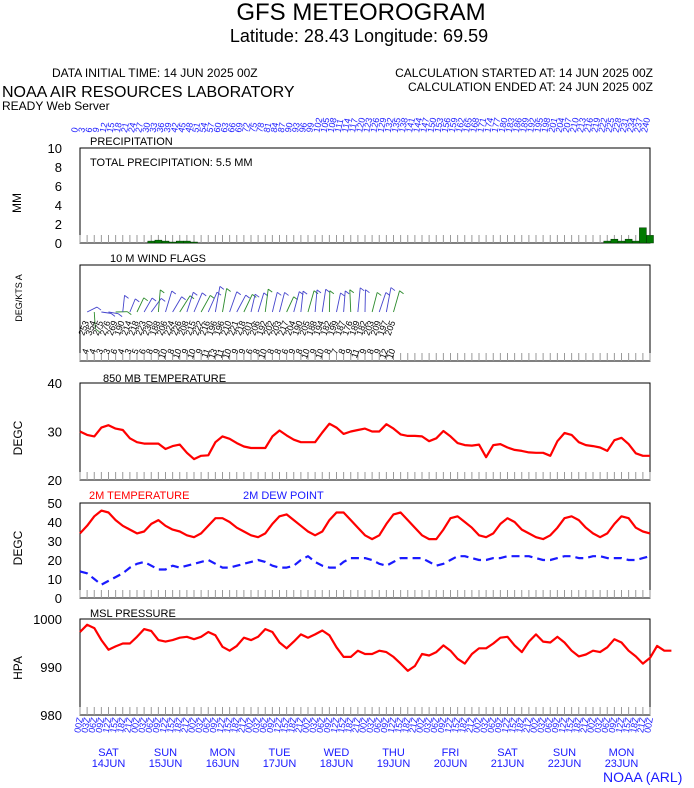 Image resolution: width=694 pixels, height=788 pixels. I want to click on calc-ended: CALCULATION ENDED AT: 24 JUN 2025 00Z, so click(530, 87).